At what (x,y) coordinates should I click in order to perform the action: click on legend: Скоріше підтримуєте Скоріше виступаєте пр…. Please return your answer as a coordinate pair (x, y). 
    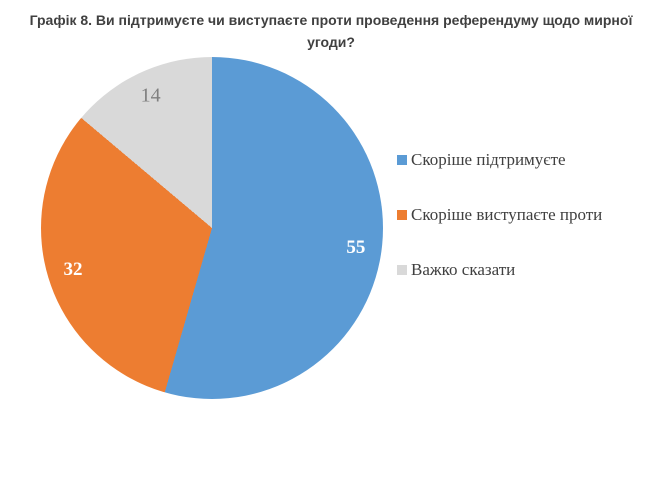
    Looking at the image, I should click on (499, 215).